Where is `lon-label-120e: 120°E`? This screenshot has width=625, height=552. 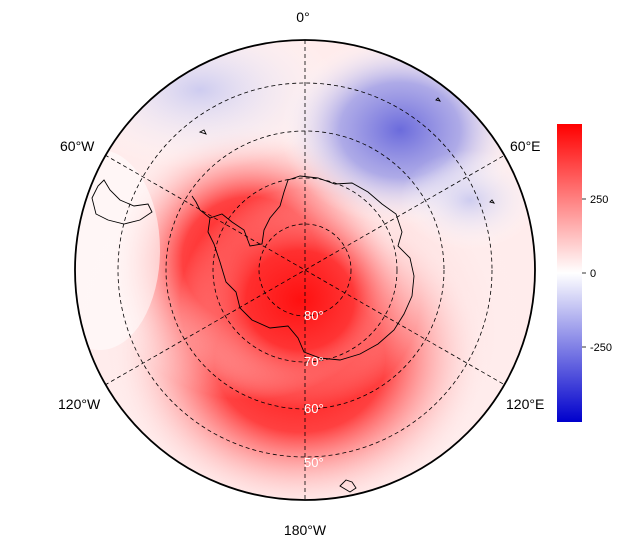
lon-label-120e: 120°E is located at coordinates (525, 404).